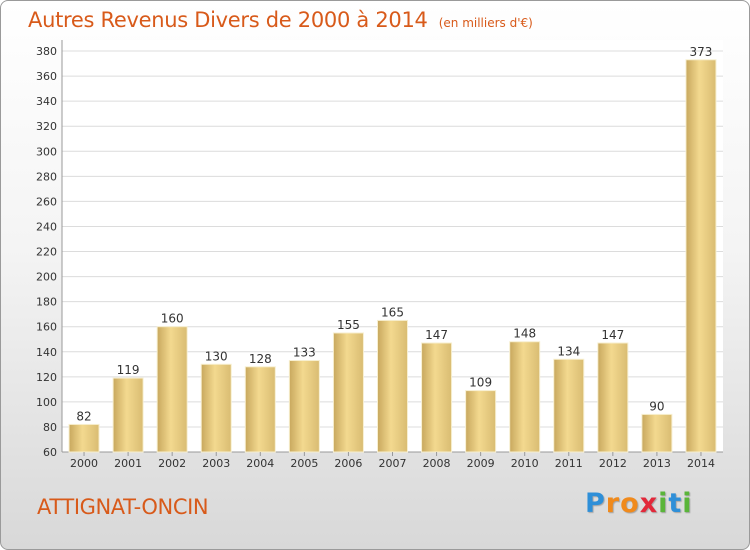 The width and height of the screenshot is (750, 550). What do you see at coordinates (304, 463) in the screenshot?
I see `x-tick-label: 2005` at bounding box center [304, 463].